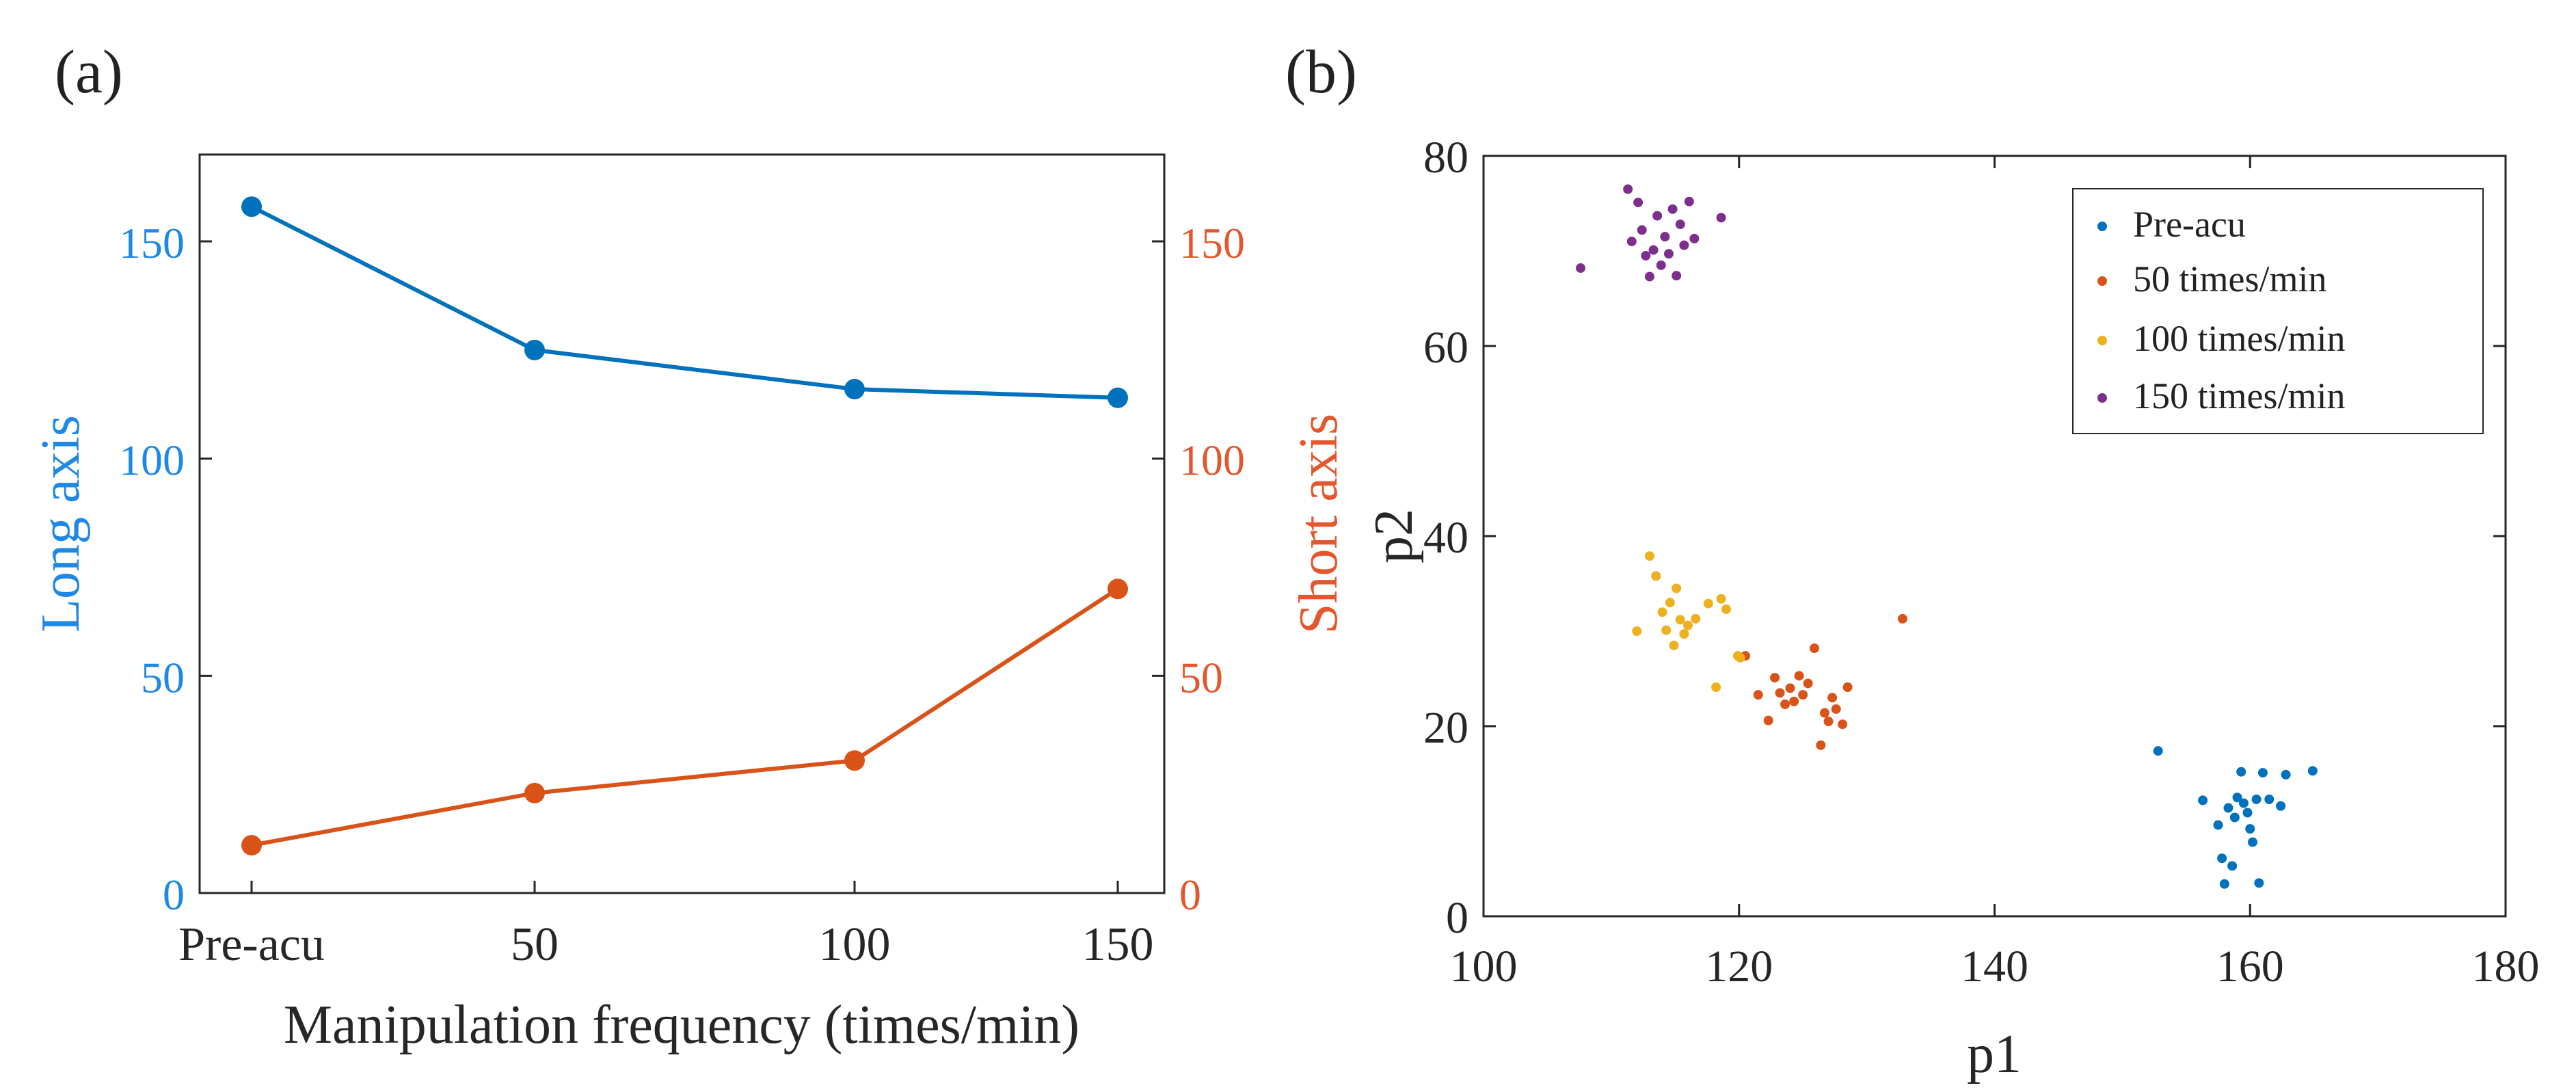  I want to click on panel-b-y-tick-label: 80, so click(1445, 158).